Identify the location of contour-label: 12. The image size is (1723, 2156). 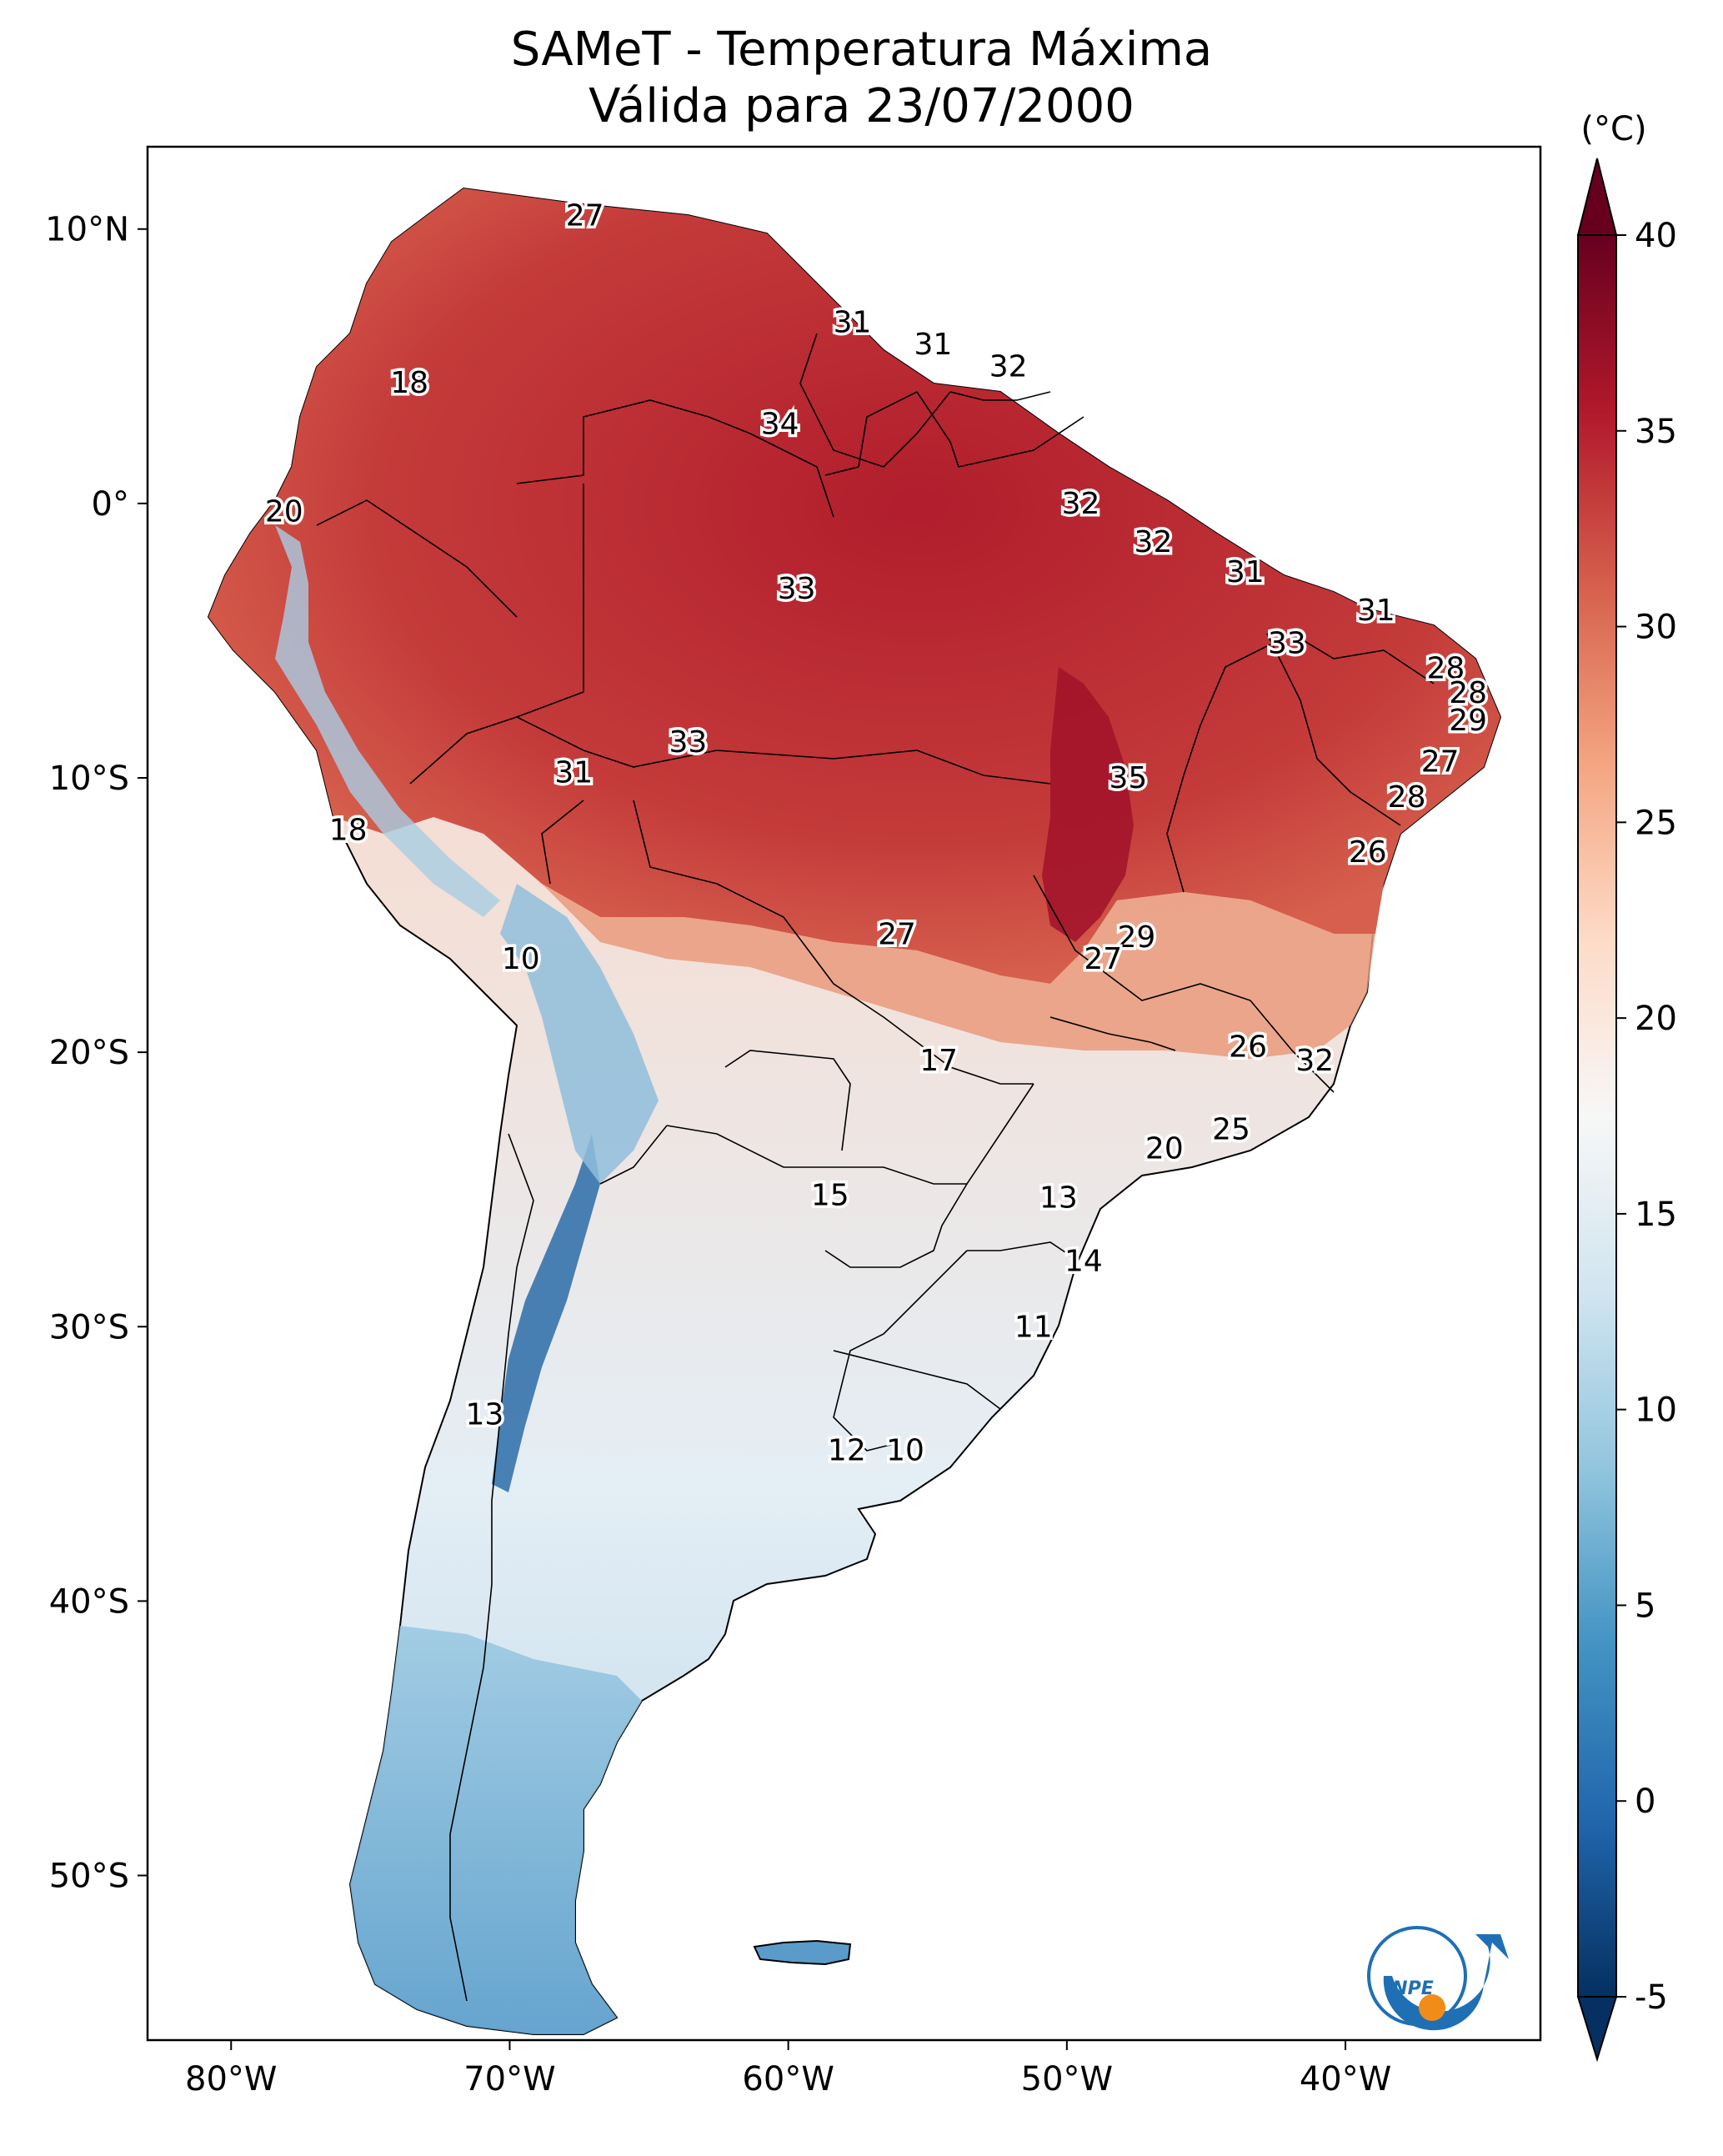
(847, 1450).